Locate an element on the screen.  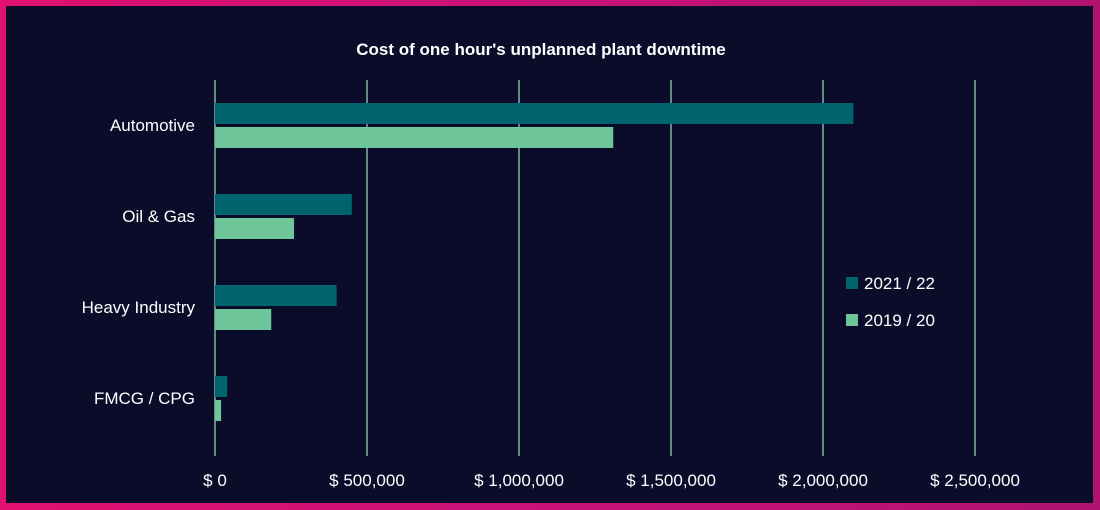
x-tick-label: $ 1,000,000 is located at coordinates (519, 480).